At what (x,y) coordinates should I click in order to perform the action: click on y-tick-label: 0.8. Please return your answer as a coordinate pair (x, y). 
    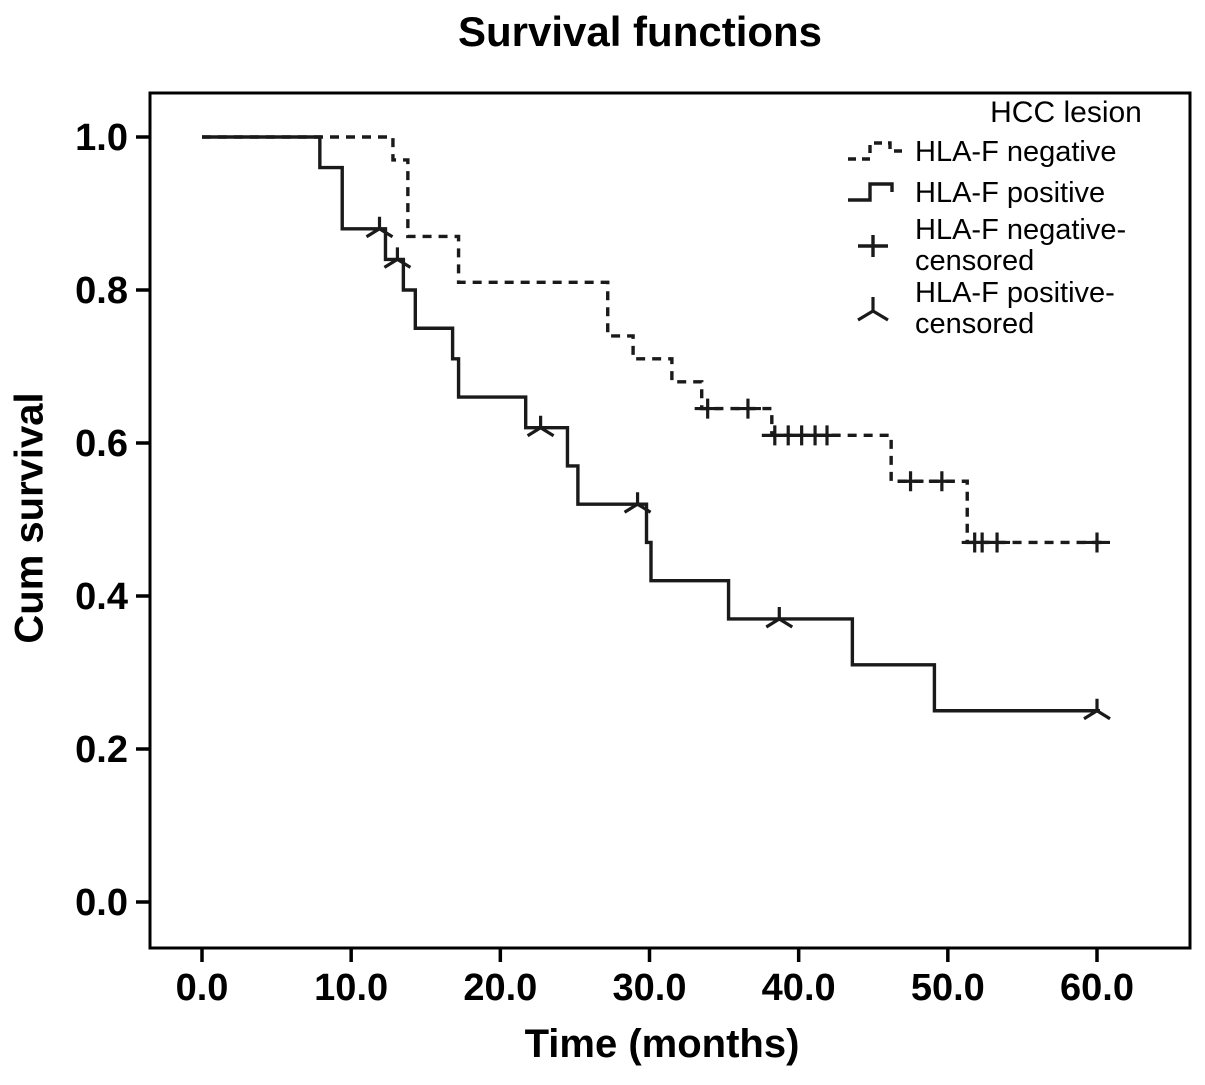
    Looking at the image, I should click on (101, 291).